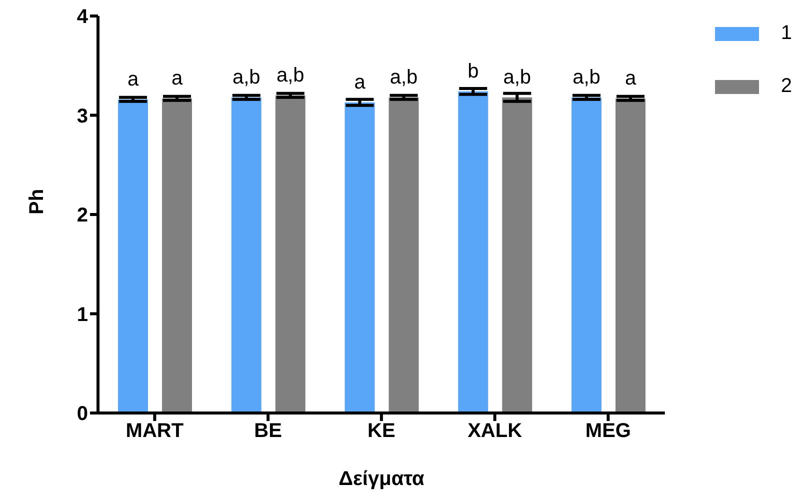 Image resolution: width=810 pixels, height=501 pixels. What do you see at coordinates (82, 414) in the screenshot?
I see `y-tick-label: 0` at bounding box center [82, 414].